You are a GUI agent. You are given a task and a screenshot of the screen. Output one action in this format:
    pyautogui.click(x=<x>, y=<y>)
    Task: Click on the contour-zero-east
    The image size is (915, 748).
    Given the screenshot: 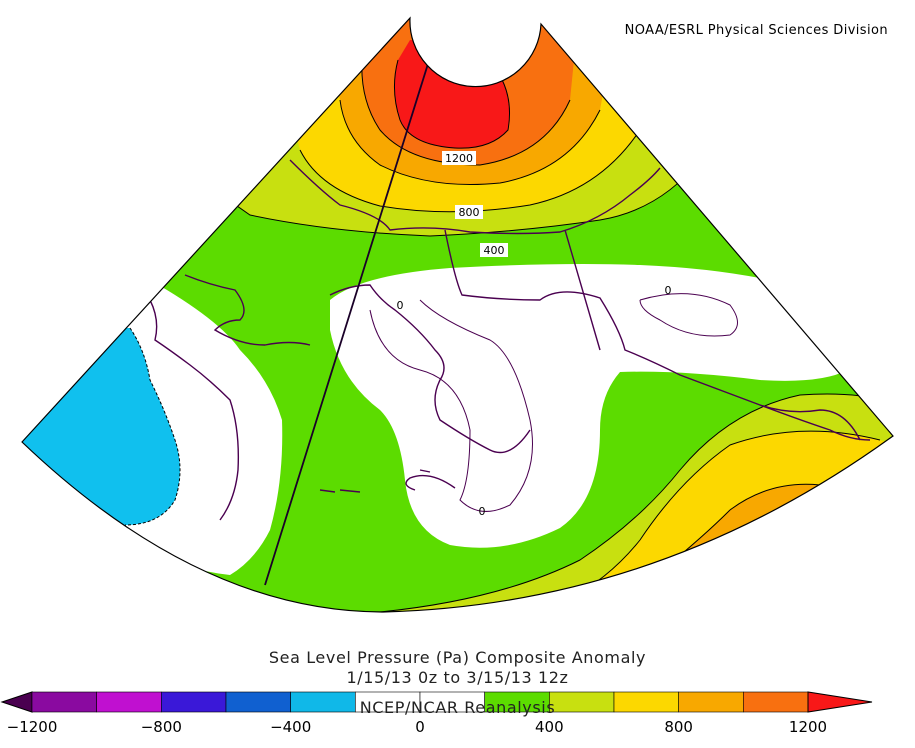 What is the action you would take?
    pyautogui.click(x=688, y=315)
    